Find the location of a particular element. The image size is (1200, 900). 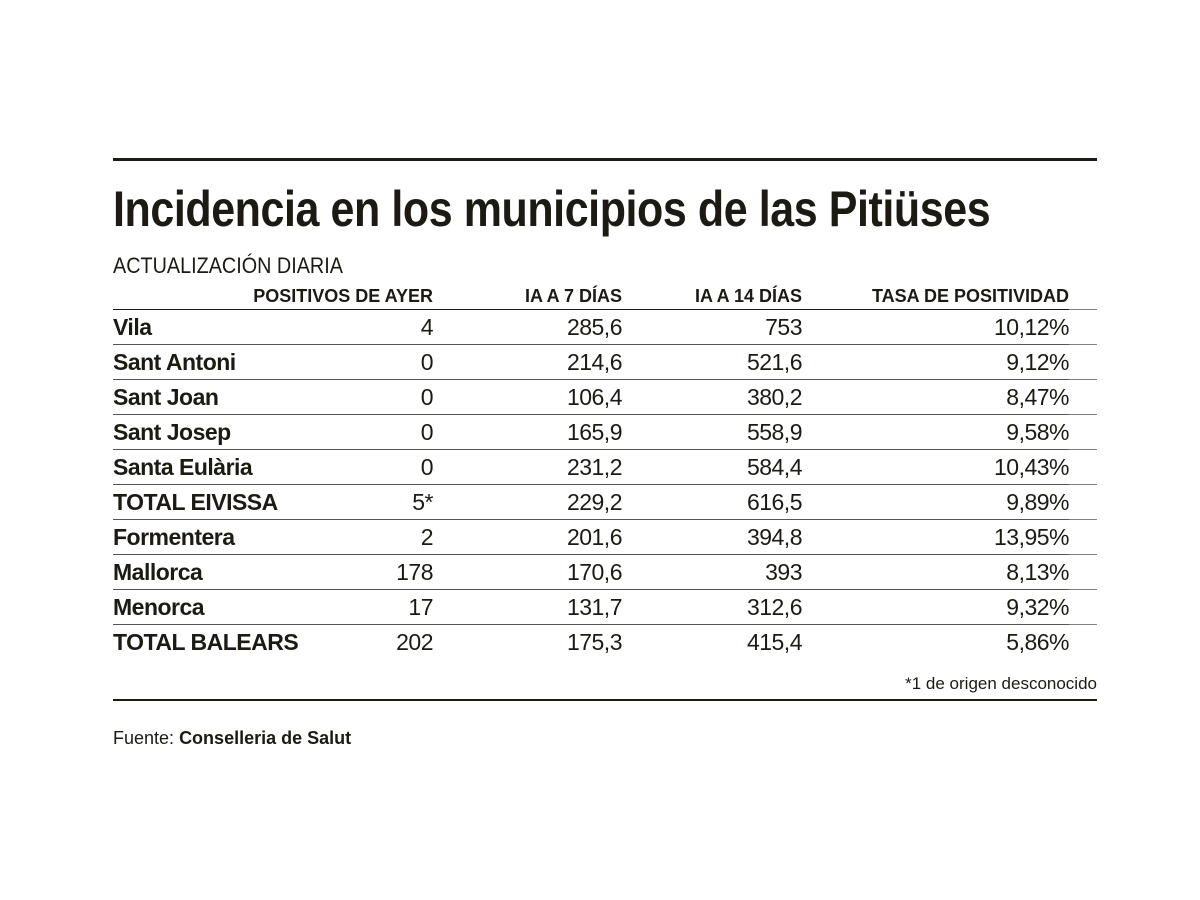

table-cell: 202 is located at coordinates (414, 641).